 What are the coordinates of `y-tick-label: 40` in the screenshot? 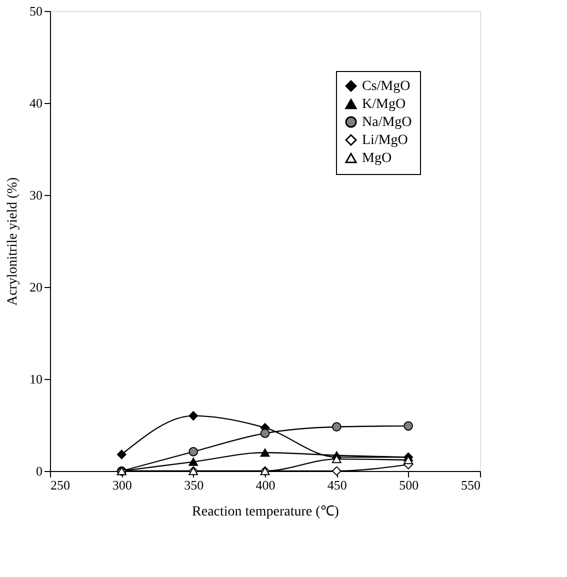 It's located at (36, 103).